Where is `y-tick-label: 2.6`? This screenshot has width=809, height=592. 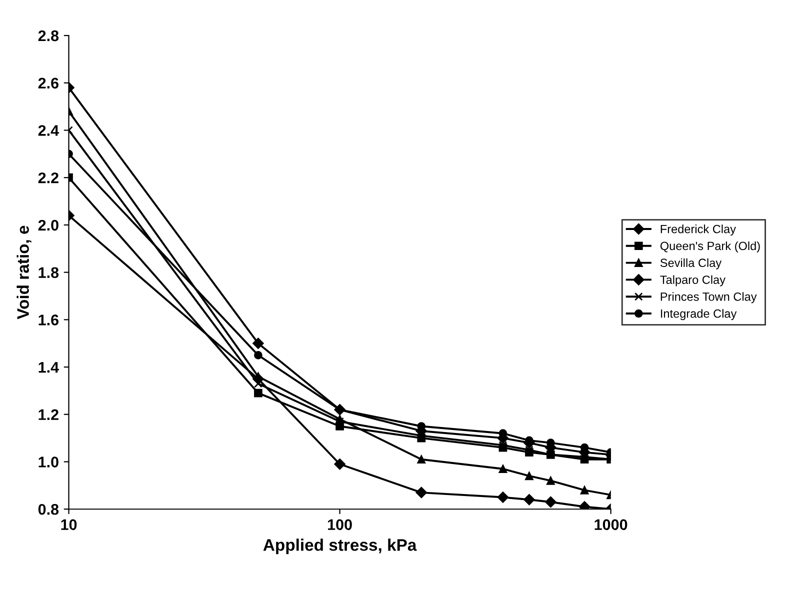 y-tick-label: 2.6 is located at coordinates (48, 83).